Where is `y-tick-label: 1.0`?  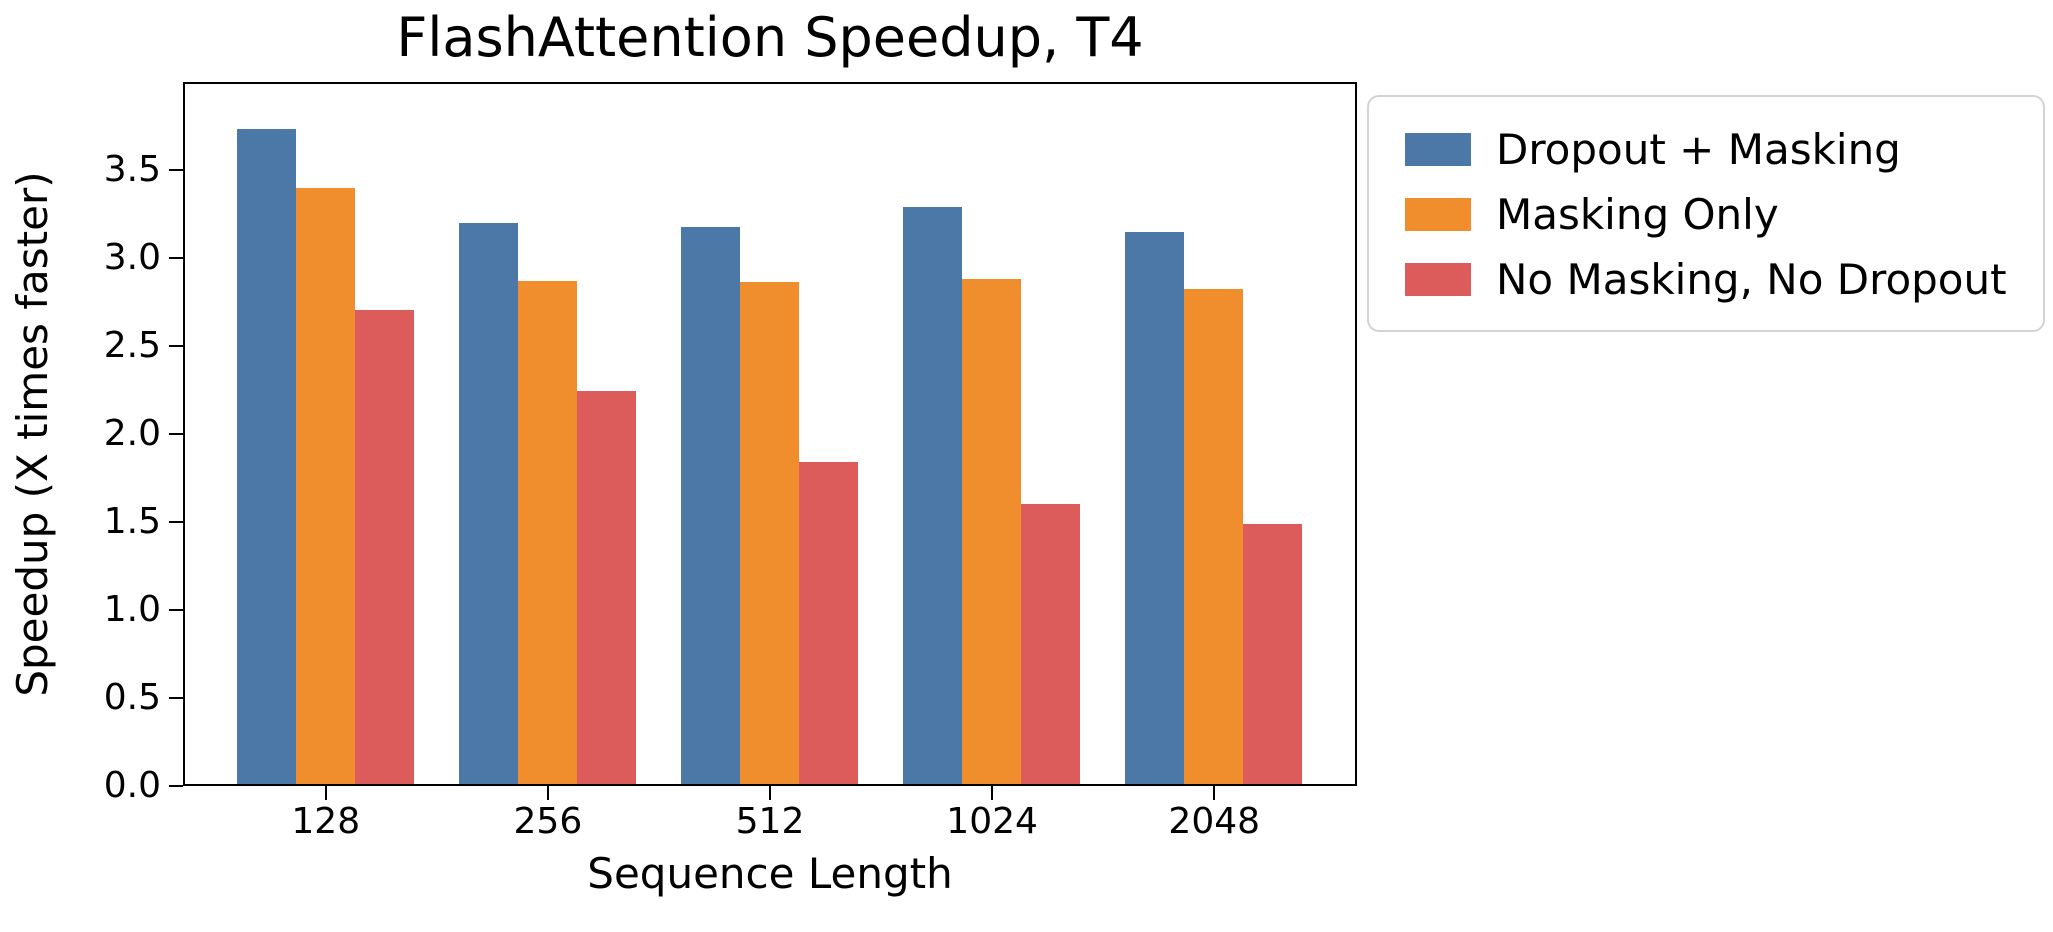
y-tick-label: 1.0 is located at coordinates (132, 609).